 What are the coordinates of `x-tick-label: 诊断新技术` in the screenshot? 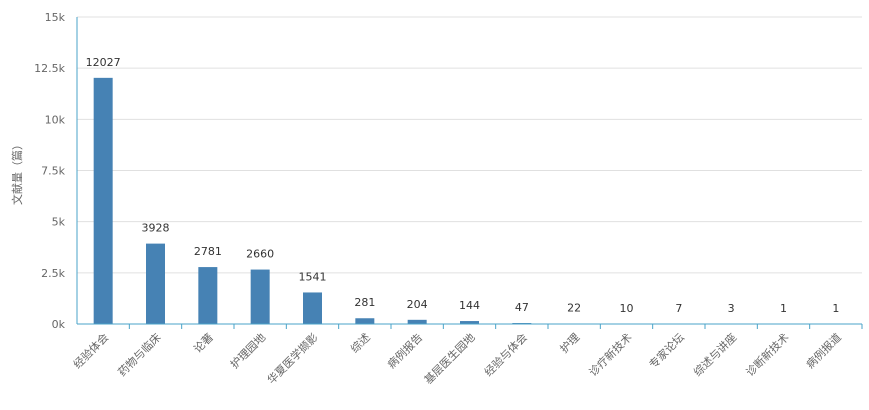 It's located at (767, 354).